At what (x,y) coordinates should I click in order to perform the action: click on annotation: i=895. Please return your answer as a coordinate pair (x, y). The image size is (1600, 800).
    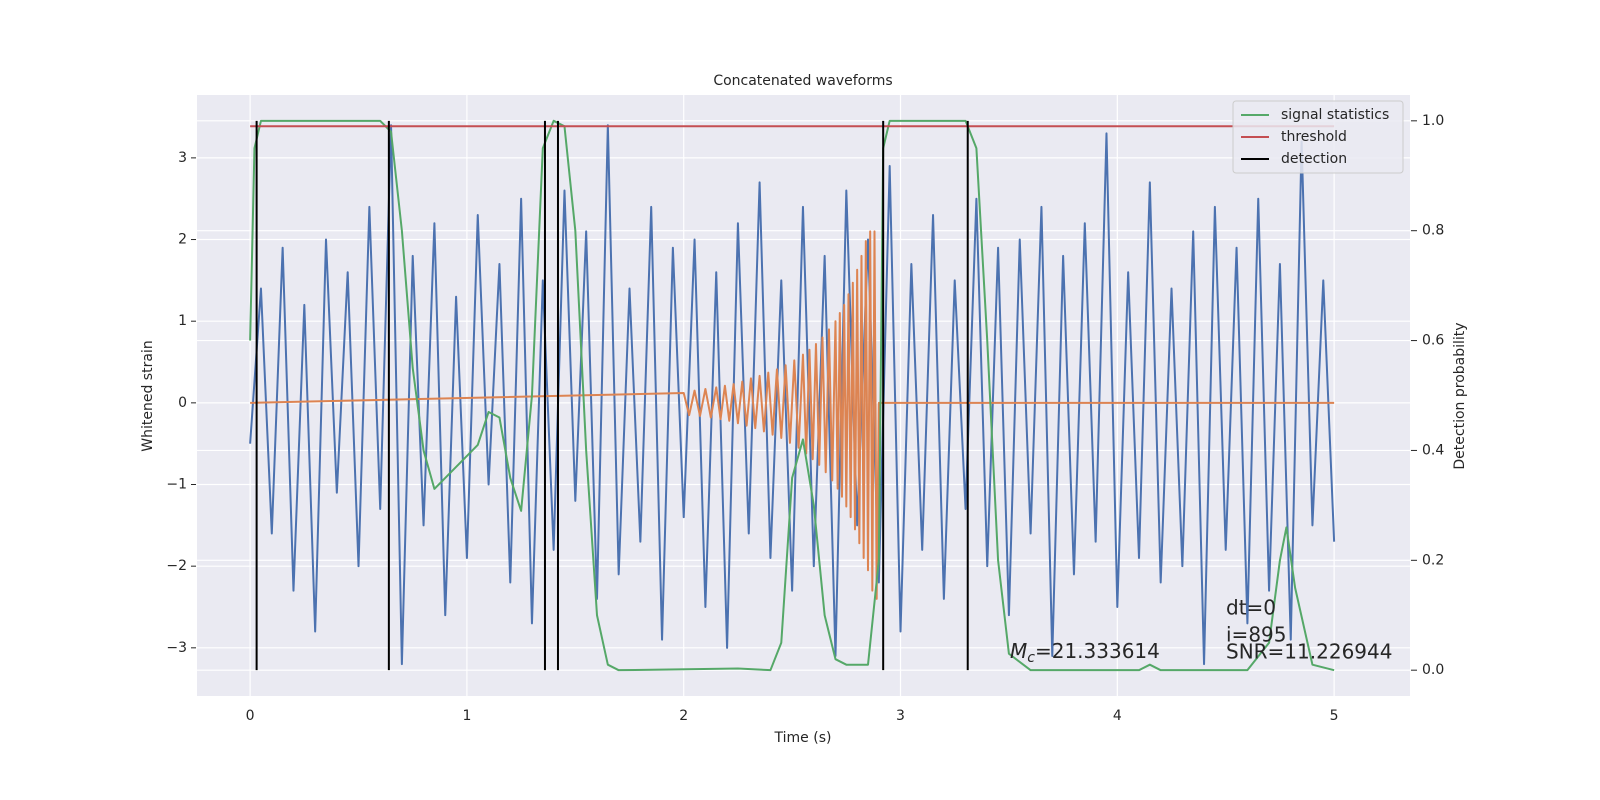
    Looking at the image, I should click on (1256, 635).